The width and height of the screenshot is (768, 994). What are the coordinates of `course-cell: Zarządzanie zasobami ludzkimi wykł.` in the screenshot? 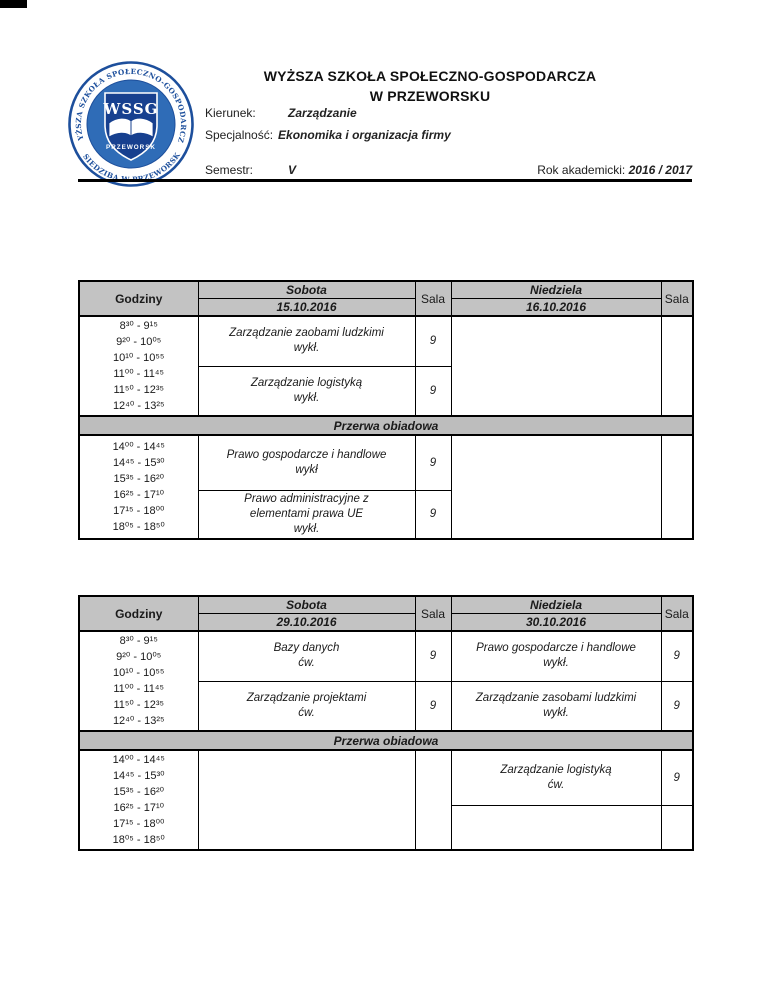 It's located at (556, 706).